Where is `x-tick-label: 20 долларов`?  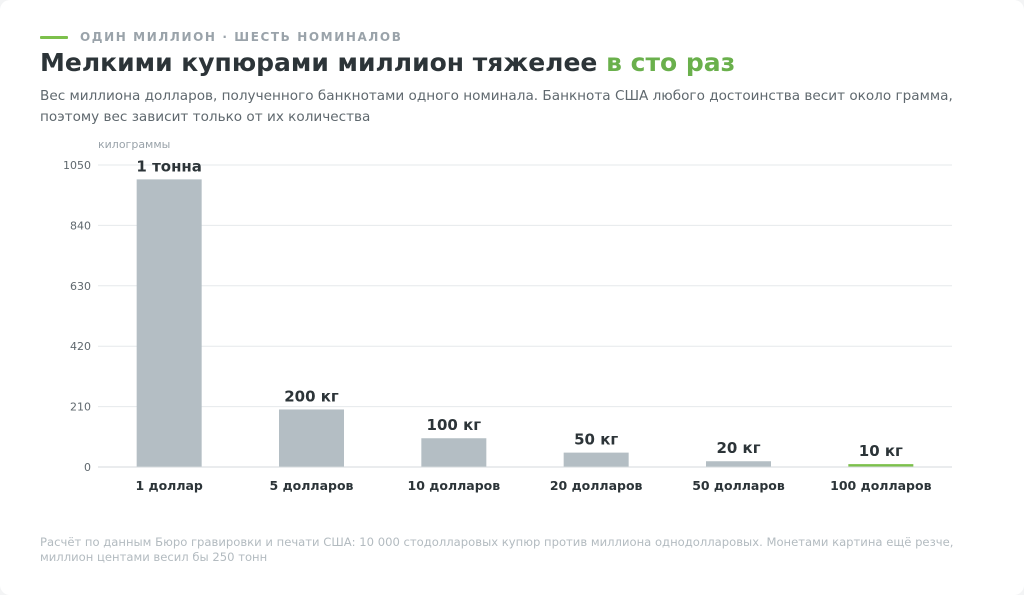 x-tick-label: 20 долларов is located at coordinates (596, 485).